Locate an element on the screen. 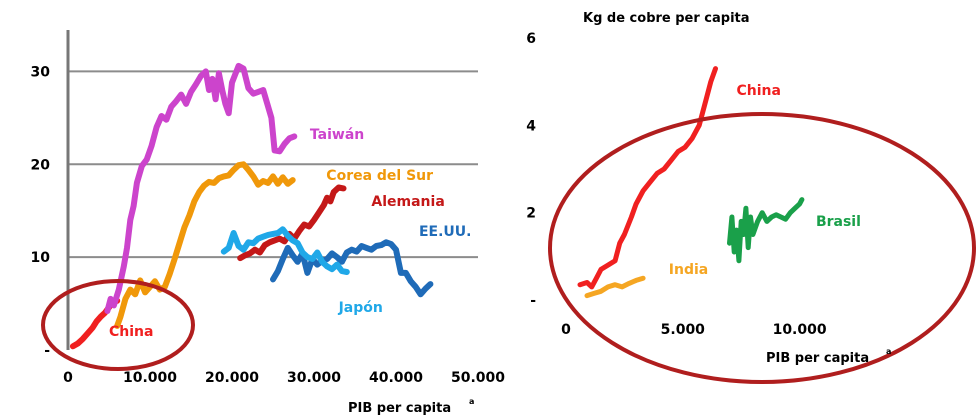 This screenshot has height=420, width=977. x-tick-label: 30.000 is located at coordinates (314, 378).